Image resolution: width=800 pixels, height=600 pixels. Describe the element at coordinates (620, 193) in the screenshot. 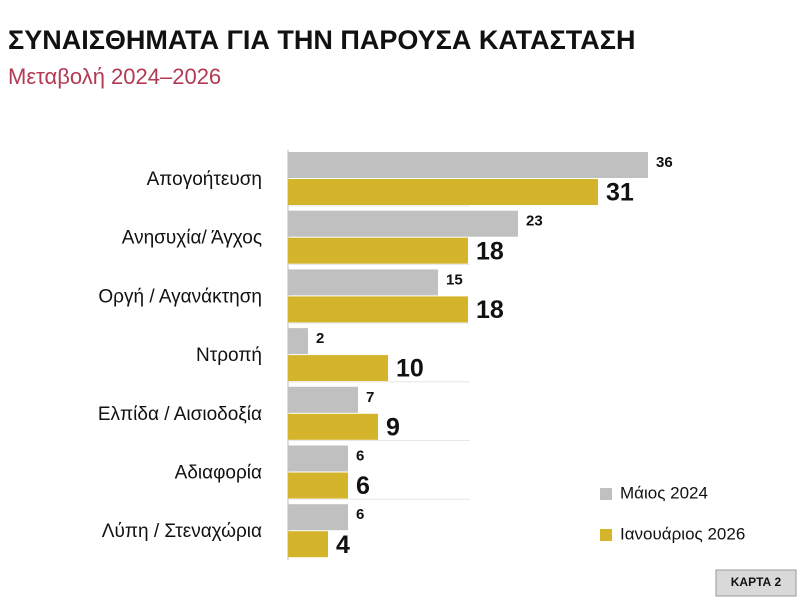

I see `value-label: 31` at that location.